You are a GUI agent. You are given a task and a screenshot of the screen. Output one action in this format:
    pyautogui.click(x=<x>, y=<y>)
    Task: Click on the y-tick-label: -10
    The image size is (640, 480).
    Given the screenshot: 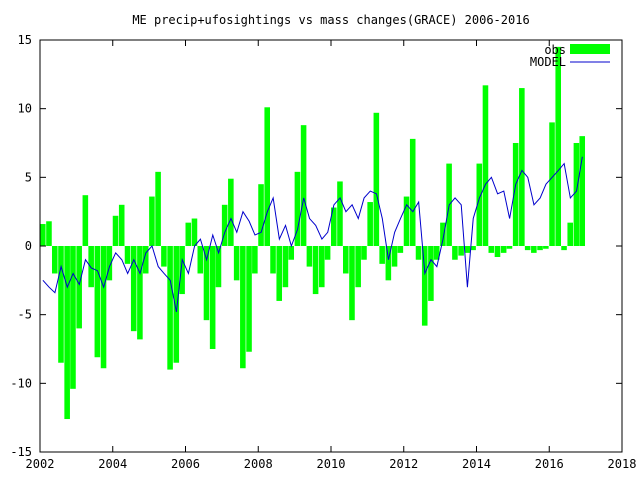 What is the action you would take?
    pyautogui.click(x=21, y=383)
    